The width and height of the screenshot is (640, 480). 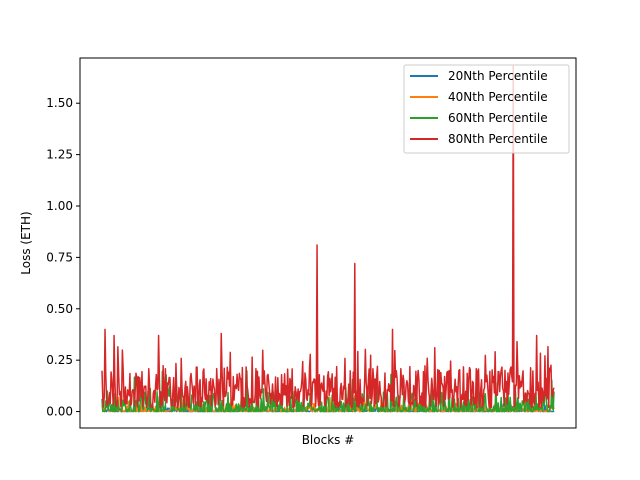 What do you see at coordinates (498, 97) in the screenshot?
I see `legend-label-2: 40Nth Percentile` at bounding box center [498, 97].